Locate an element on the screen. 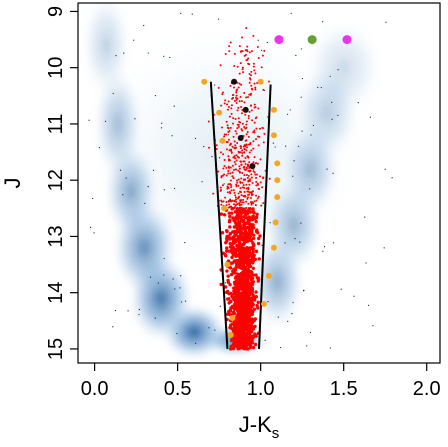  black-star-marker is located at coordinates (234, 81).